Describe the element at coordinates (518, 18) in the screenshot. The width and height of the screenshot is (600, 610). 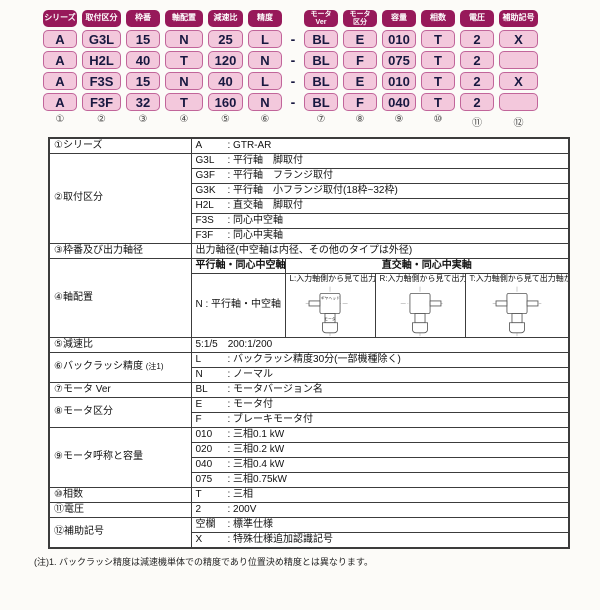
I see `header-pill-aux-symbol: 補助記号` at that location.